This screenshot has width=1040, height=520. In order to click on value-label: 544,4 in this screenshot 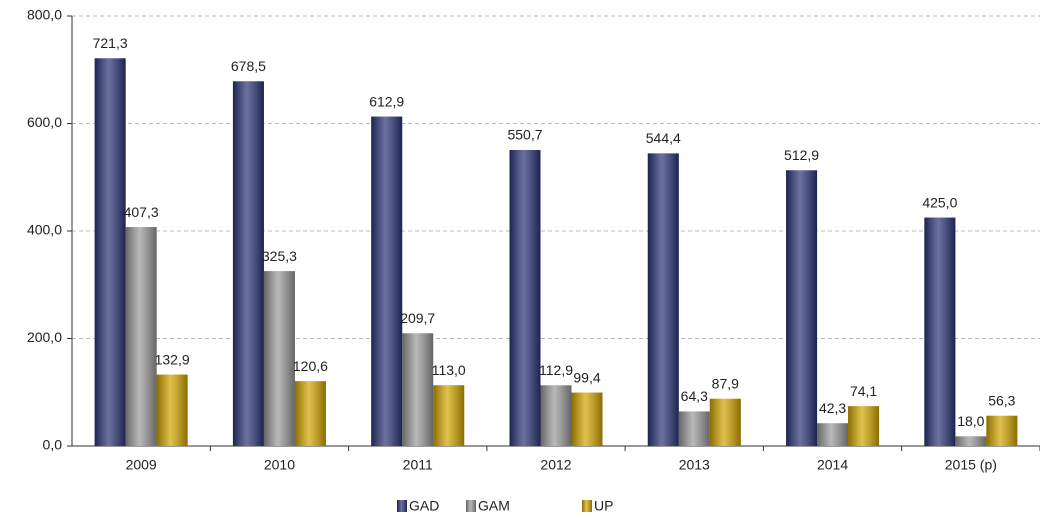, I will do `click(663, 138)`.